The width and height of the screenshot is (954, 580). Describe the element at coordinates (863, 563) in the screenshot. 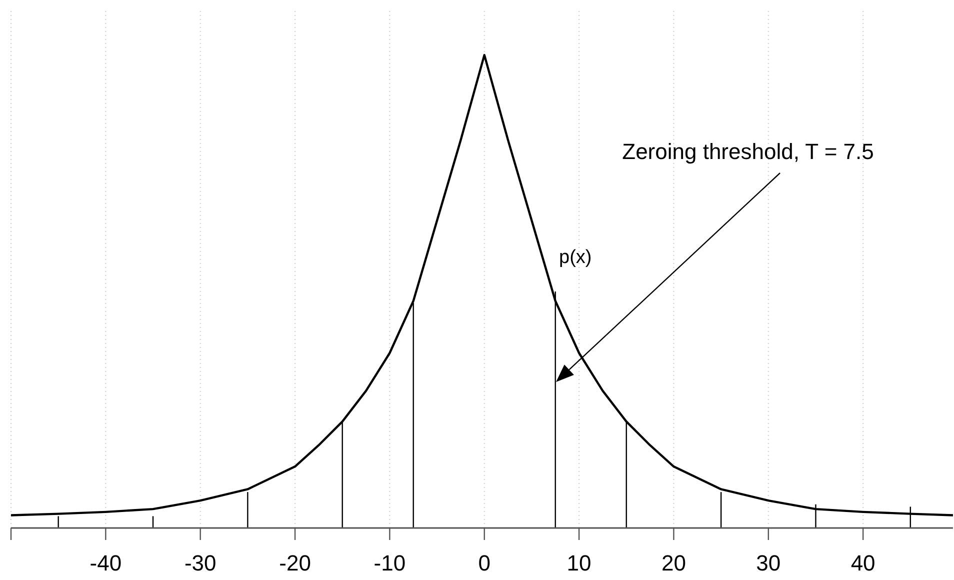

I see `x-tick-label: 40` at that location.